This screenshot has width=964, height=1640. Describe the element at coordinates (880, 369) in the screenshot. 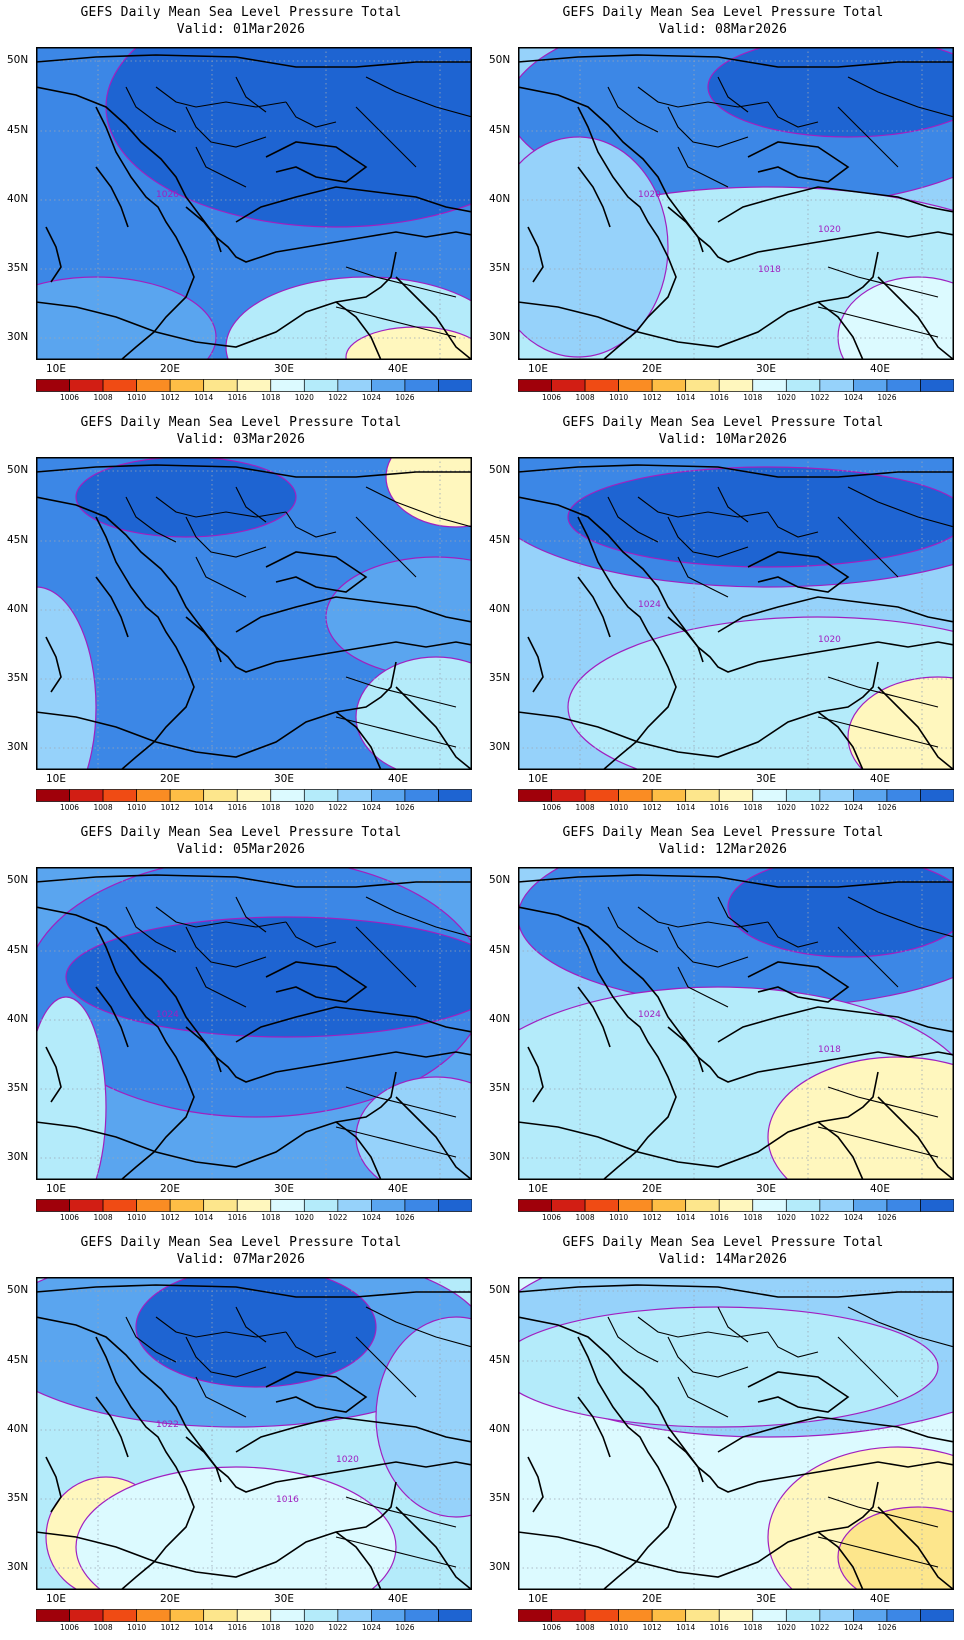

I see `longitude-label: 40E` at that location.